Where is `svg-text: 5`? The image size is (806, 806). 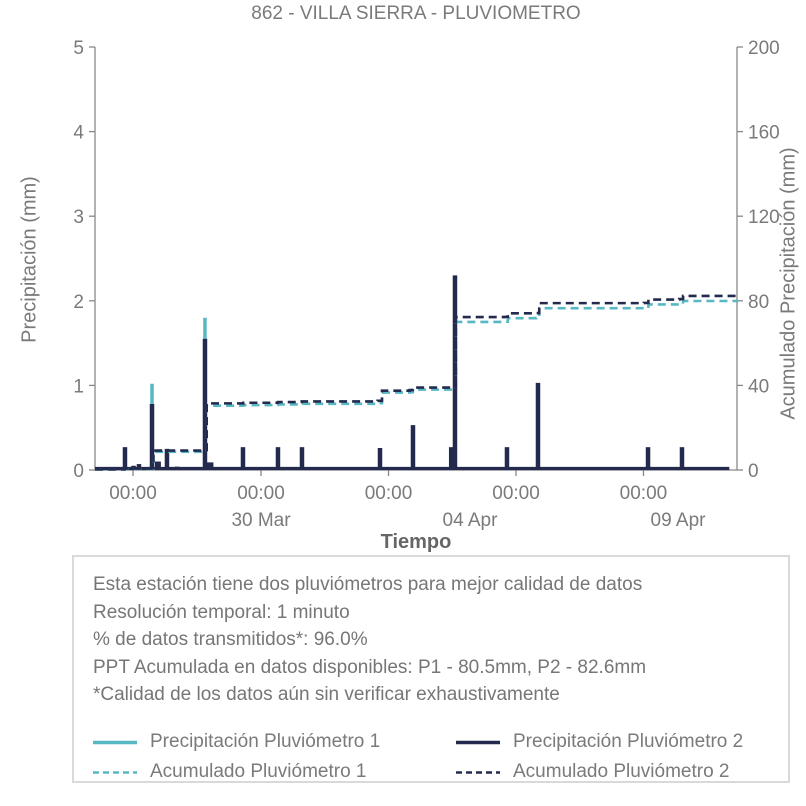 svg-text: 5 is located at coordinates (78, 48).